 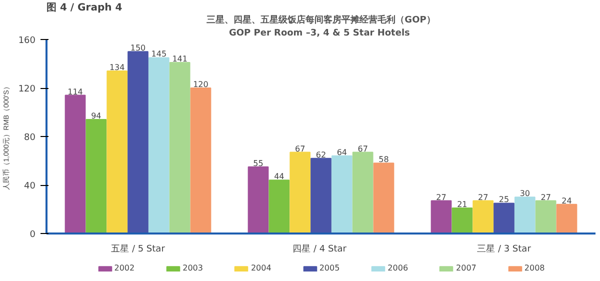 What do you see at coordinates (75, 91) in the screenshot?
I see `data-label: 114` at bounding box center [75, 91].